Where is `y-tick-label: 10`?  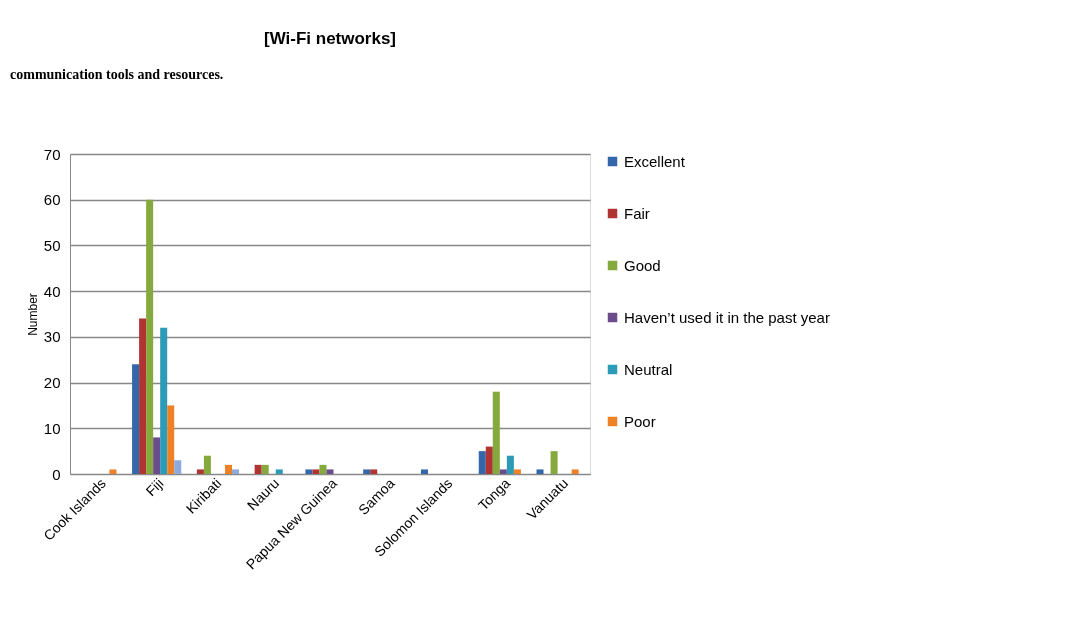
y-tick-label: 10 is located at coordinates (52, 428).